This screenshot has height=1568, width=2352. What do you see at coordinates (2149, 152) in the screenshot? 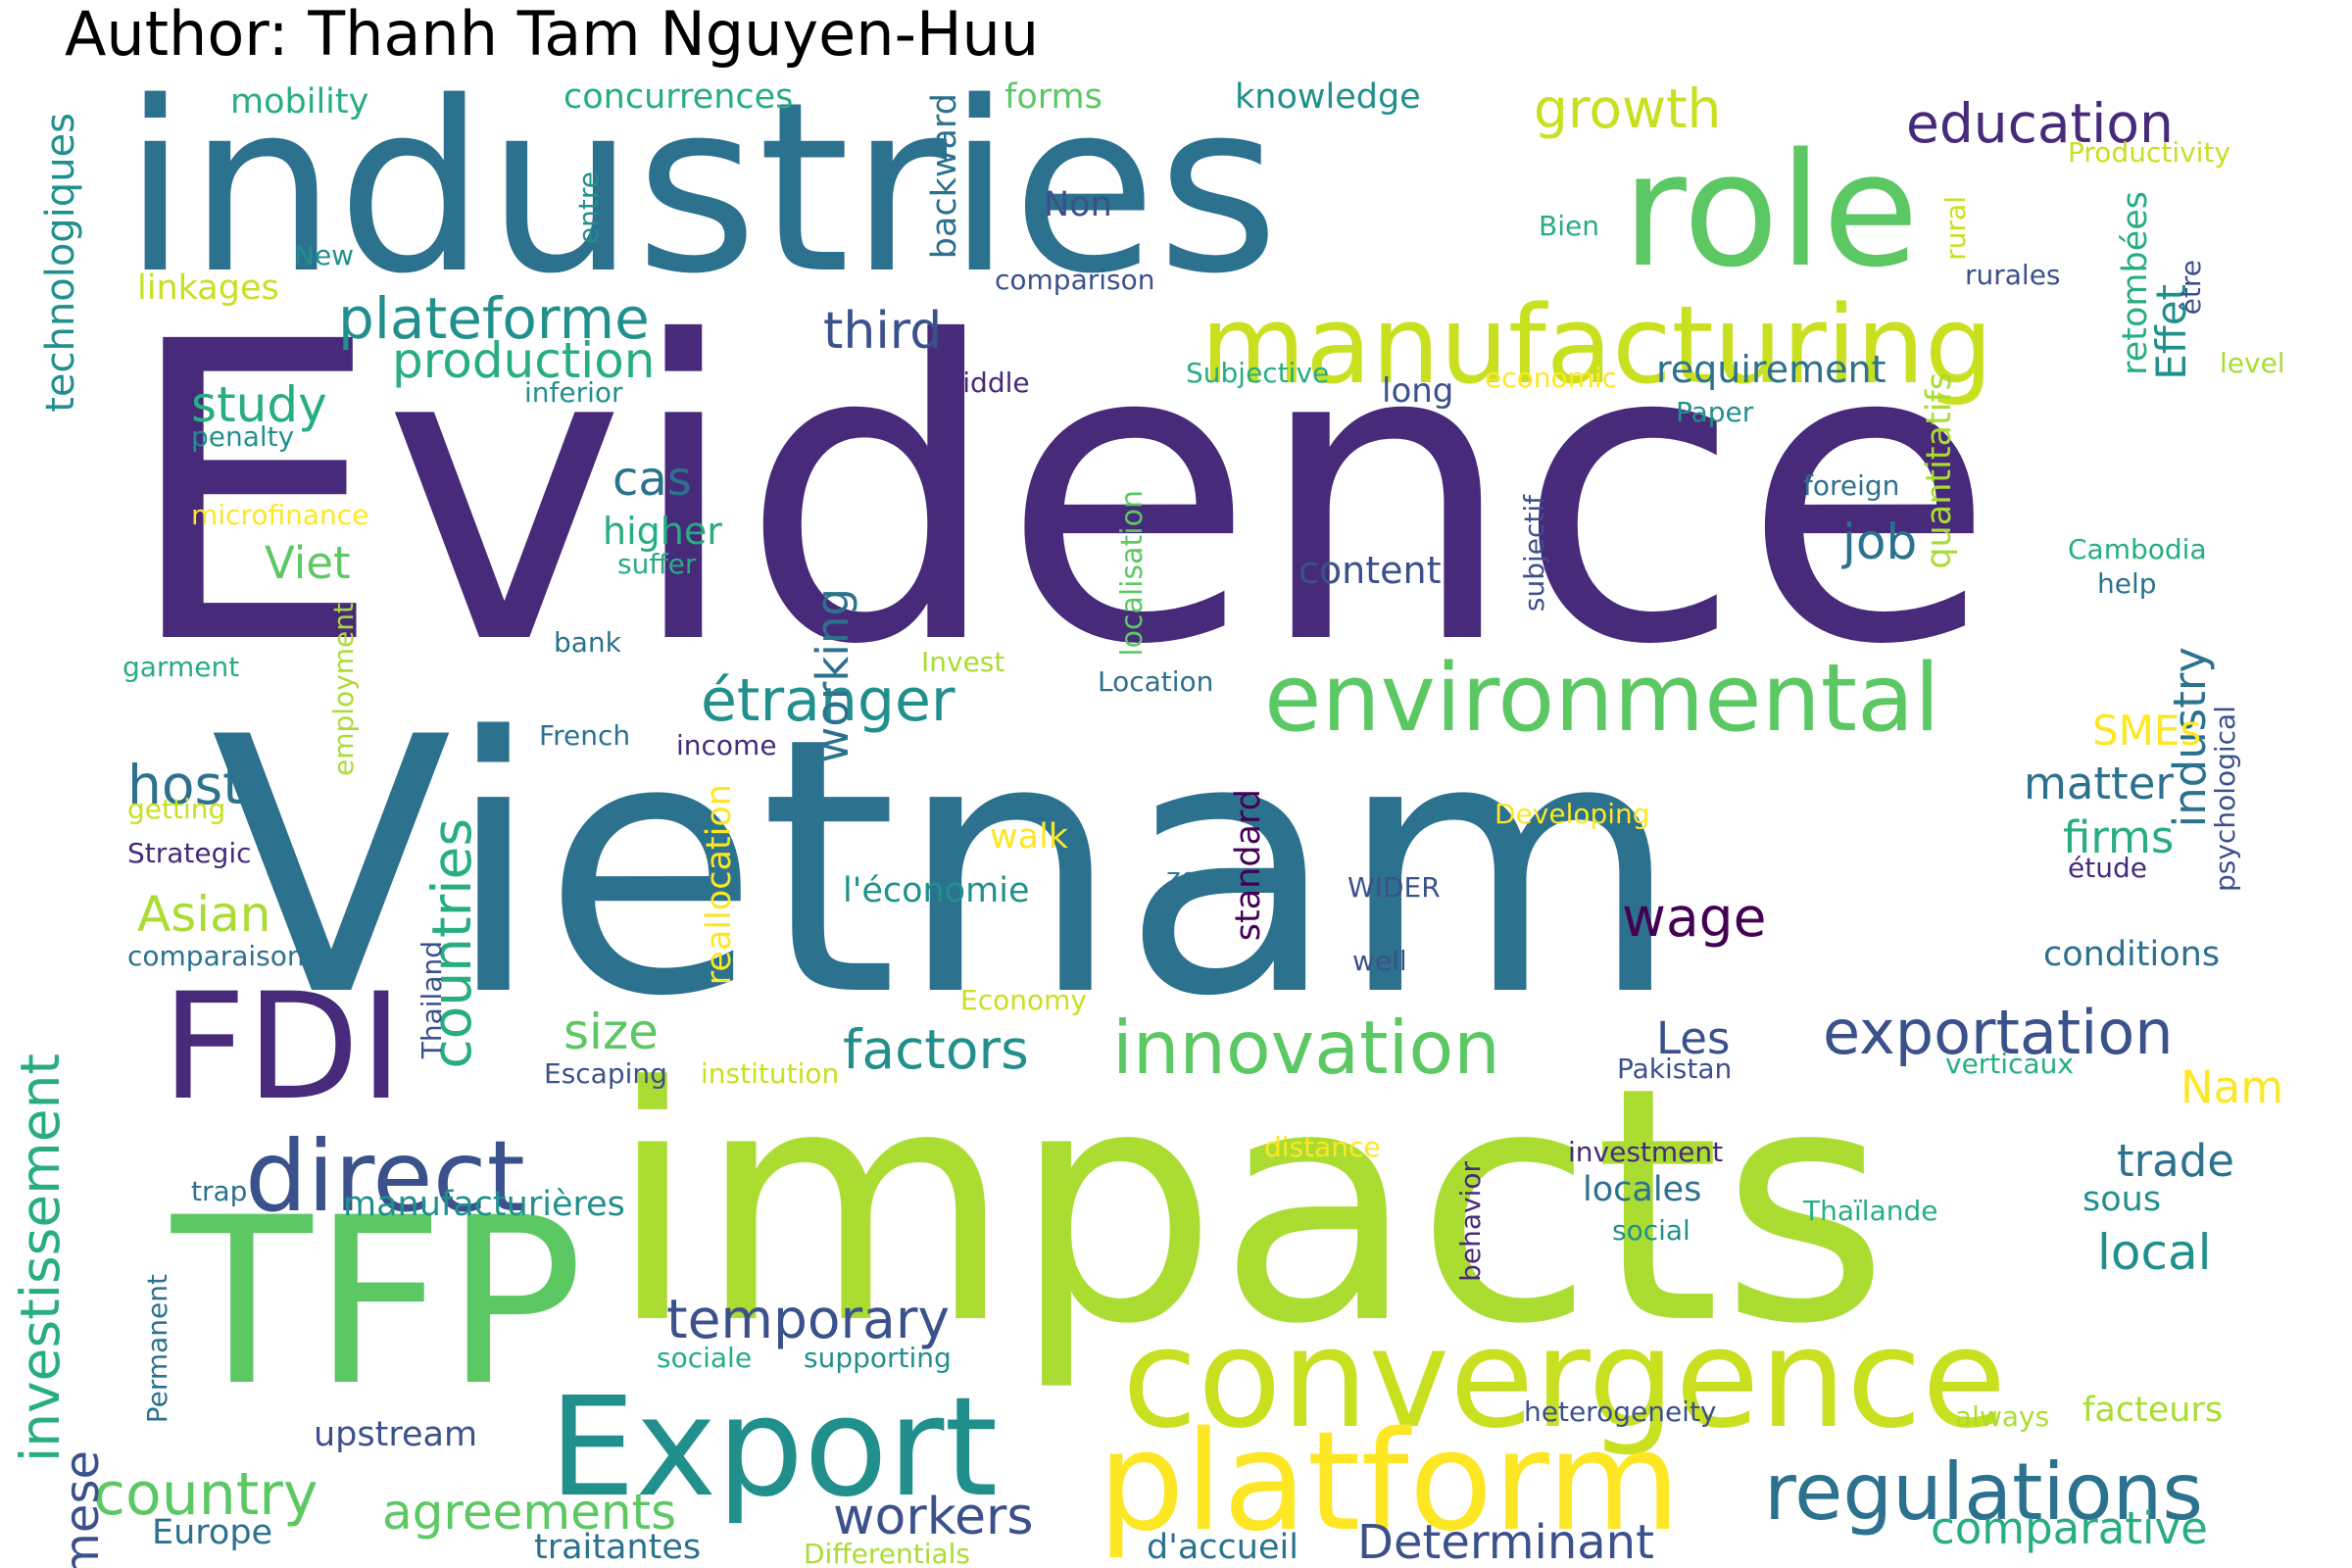
I see `word: Productivity` at bounding box center [2149, 152].